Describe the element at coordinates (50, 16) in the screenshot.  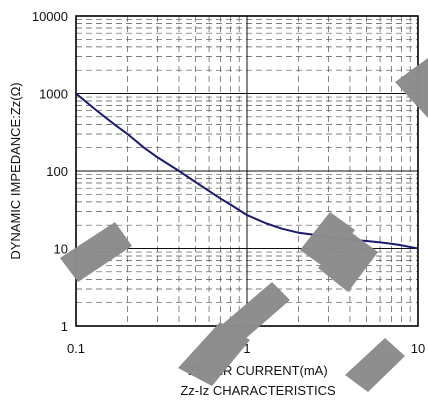
I see `y-tick-label: 10000` at that location.